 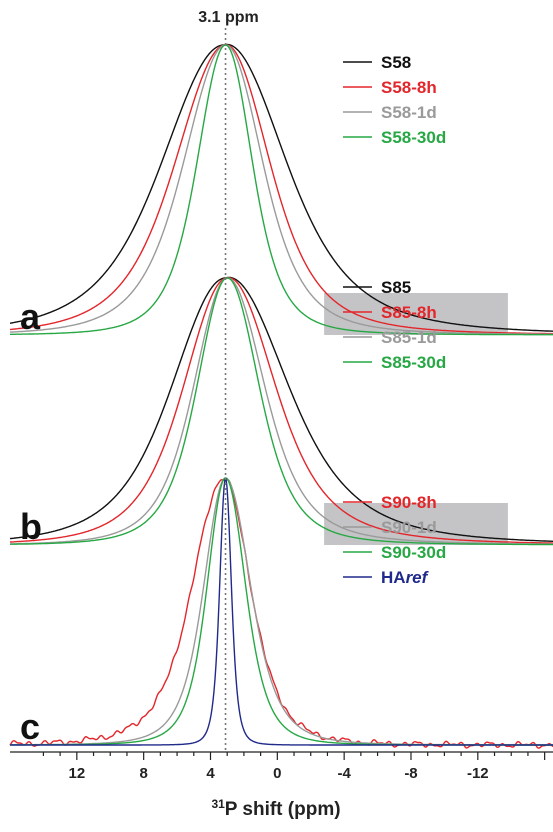 What do you see at coordinates (228, 17) in the screenshot?
I see `reference-line-label: 3.1 ppm` at bounding box center [228, 17].